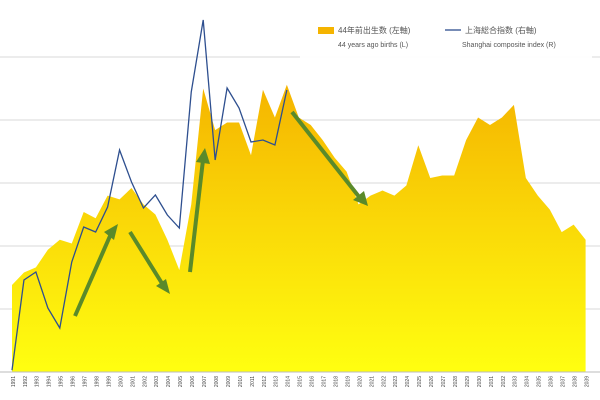  Describe the element at coordinates (348, 381) in the screenshot. I see `x-tick-label: 2019` at that location.